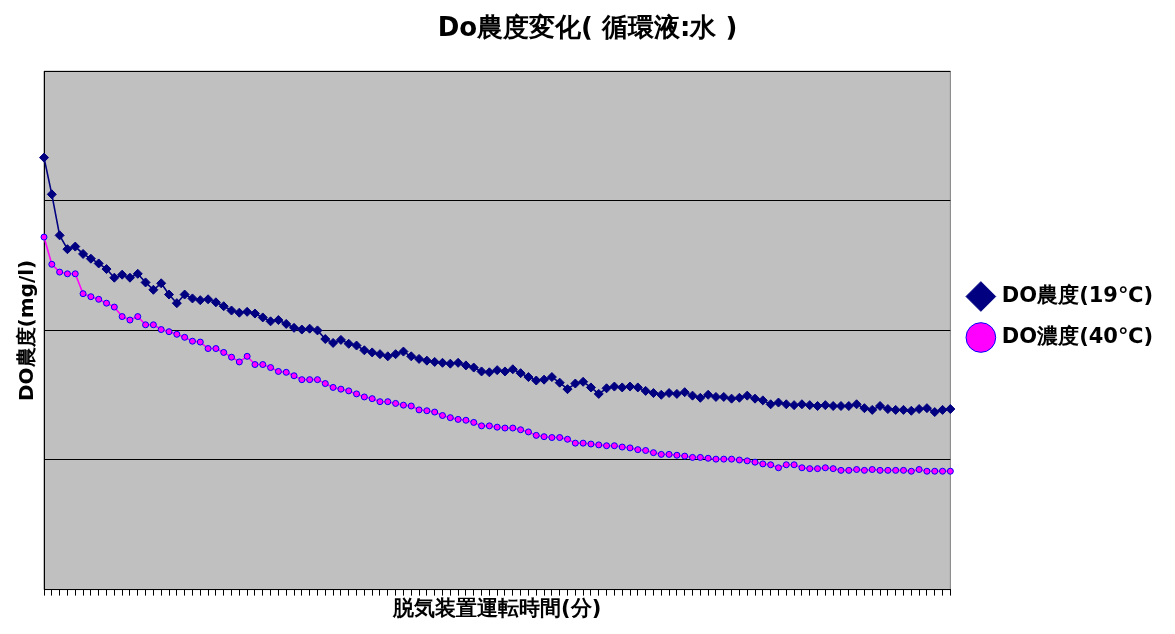 The image size is (1175, 634). What do you see at coordinates (1077, 294) in the screenshot?
I see `legend-label: DO農度(19℃)` at bounding box center [1077, 294].